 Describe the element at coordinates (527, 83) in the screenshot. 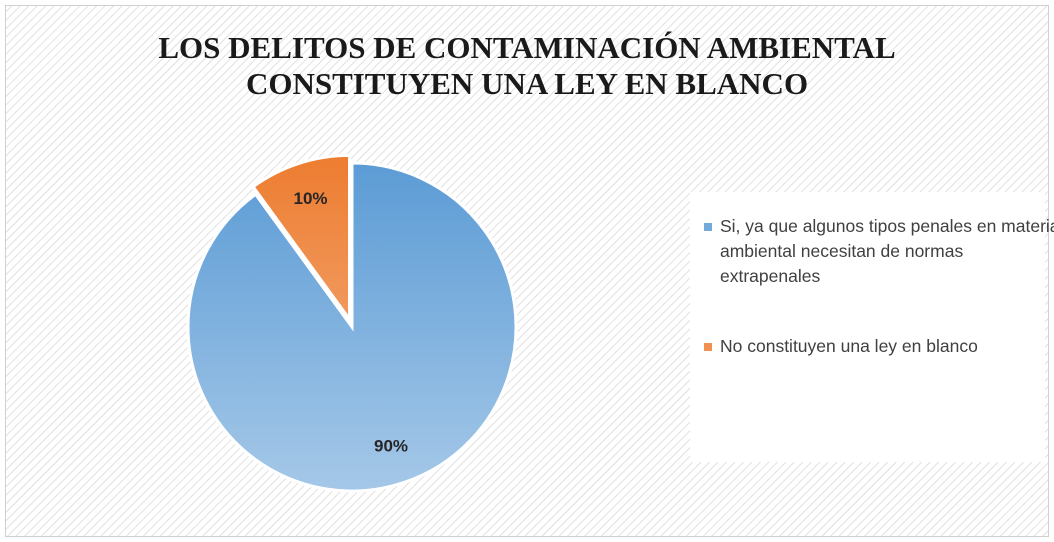

I see `chart-title: CONSTITUYEN UNA LEY EN BLANCO` at that location.